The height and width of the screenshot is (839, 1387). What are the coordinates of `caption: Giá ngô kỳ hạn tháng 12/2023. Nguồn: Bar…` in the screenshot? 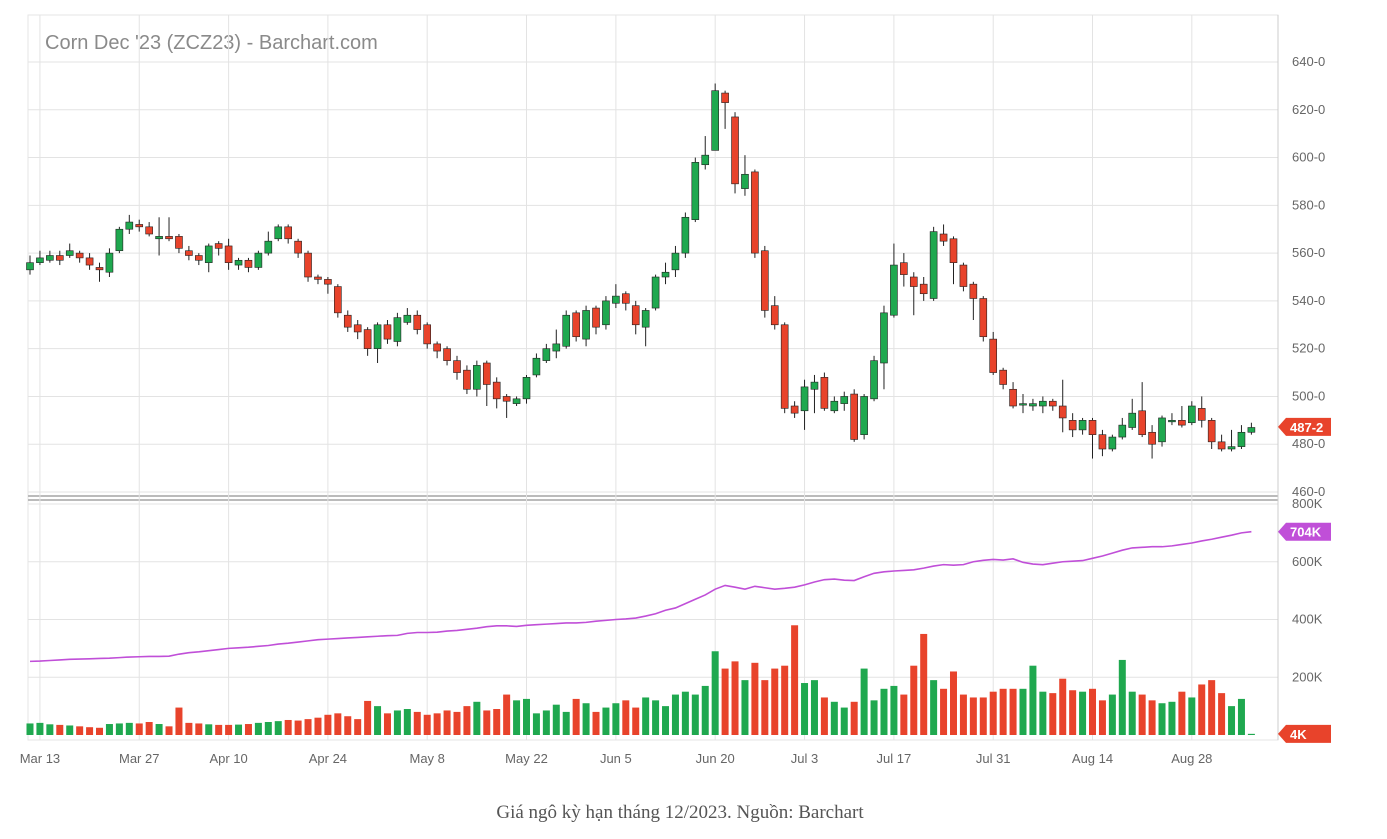 It's located at (680, 812).